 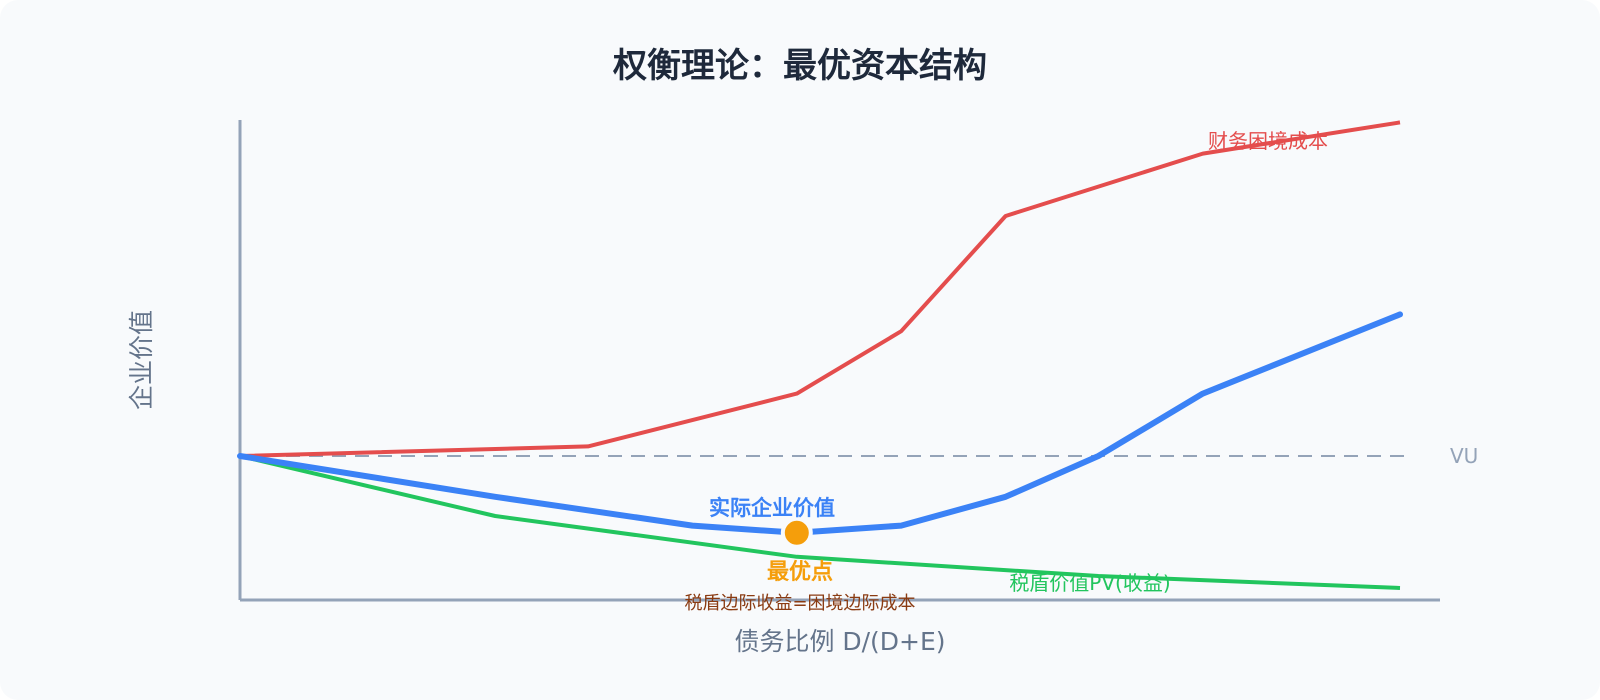 I want to click on series-label-tax-shield: 税盾价值PV(收益), so click(x=1089, y=583).